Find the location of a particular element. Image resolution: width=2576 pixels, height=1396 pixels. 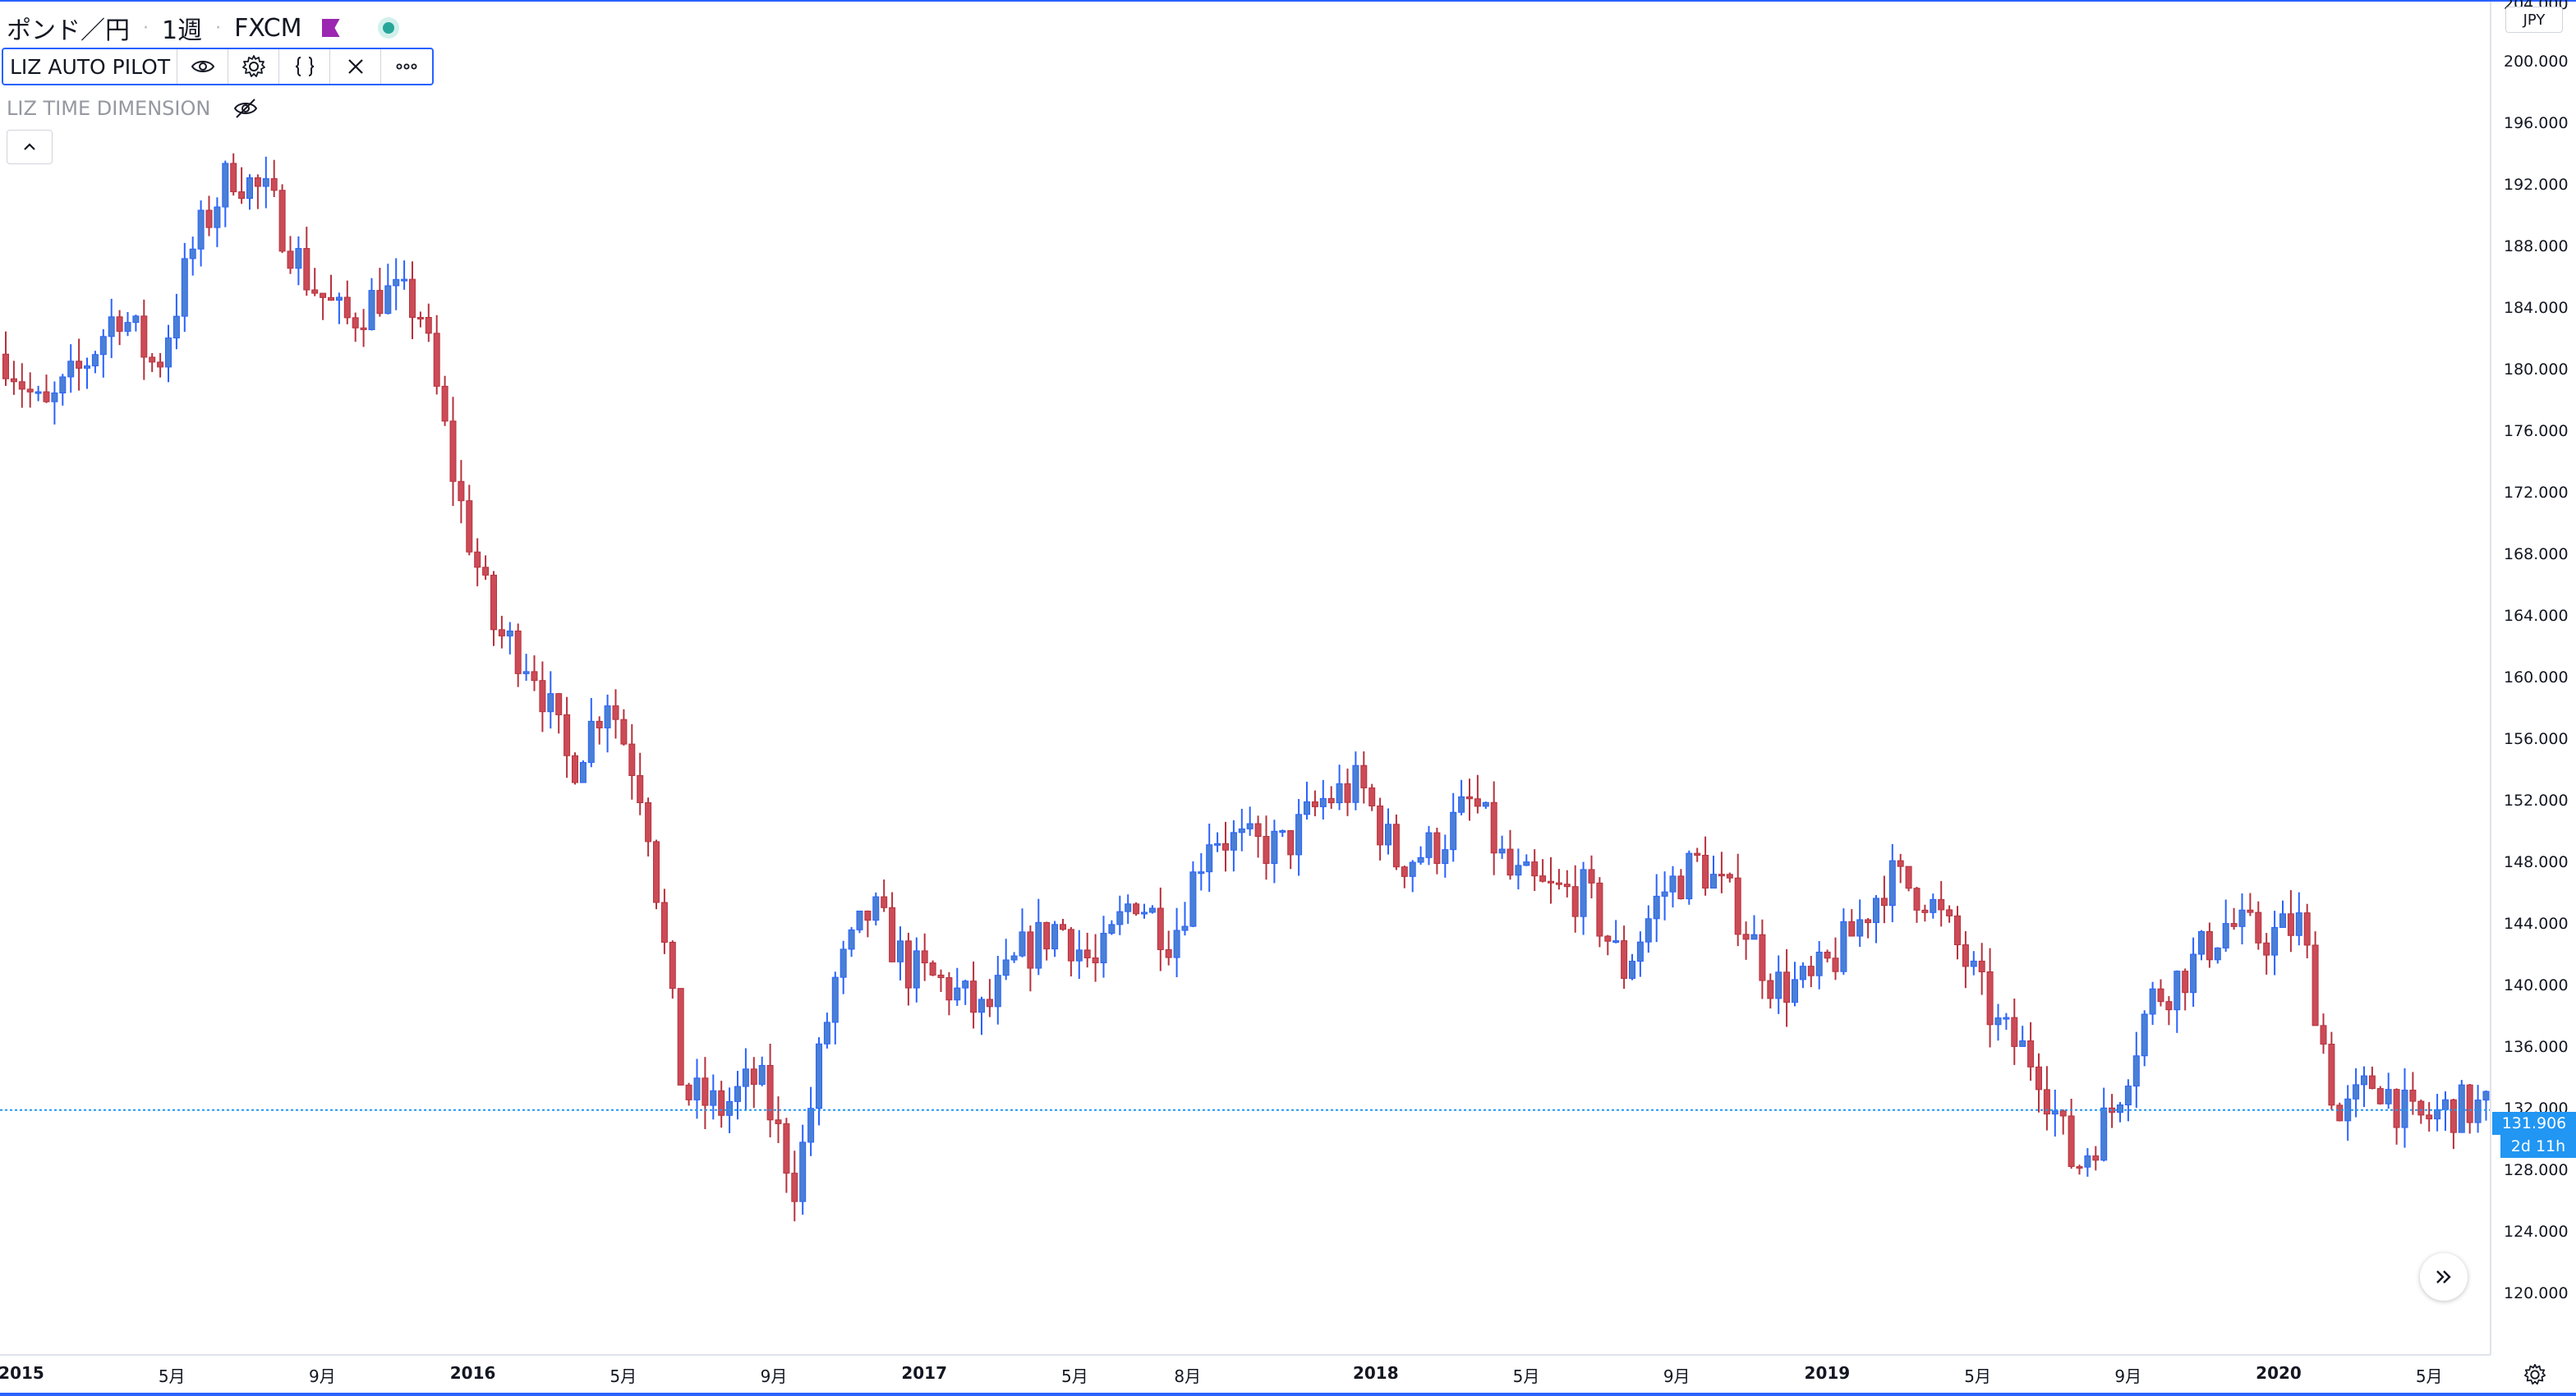

eye-icon is located at coordinates (203, 66).